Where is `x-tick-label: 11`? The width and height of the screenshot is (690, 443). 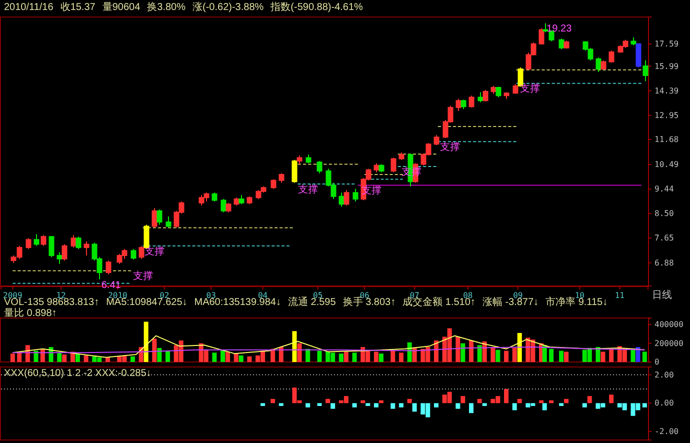
x-tick-label: 11 is located at coordinates (619, 295).